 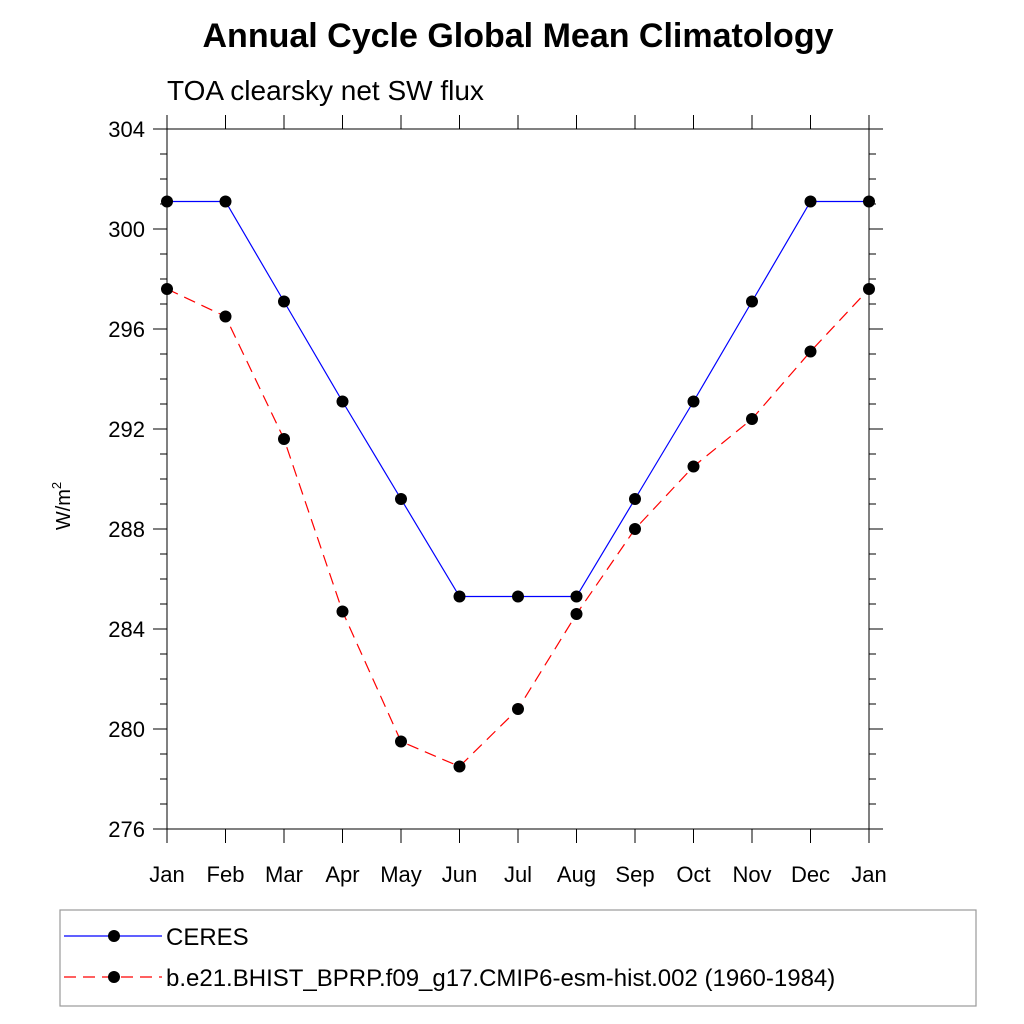 What do you see at coordinates (226, 874) in the screenshot?
I see `x-tick-label: Feb` at bounding box center [226, 874].